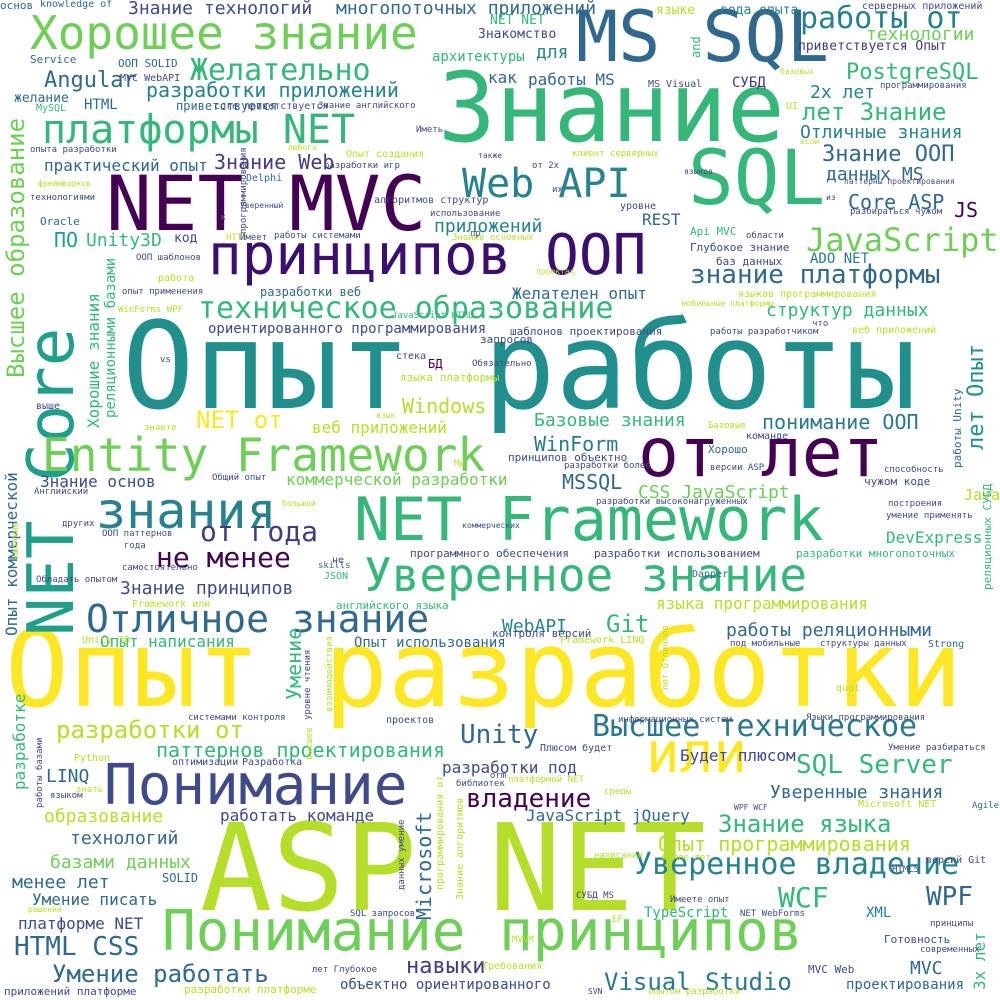  What do you see at coordinates (579, 293) in the screenshot?
I see `word: Желателен опыт` at bounding box center [579, 293].